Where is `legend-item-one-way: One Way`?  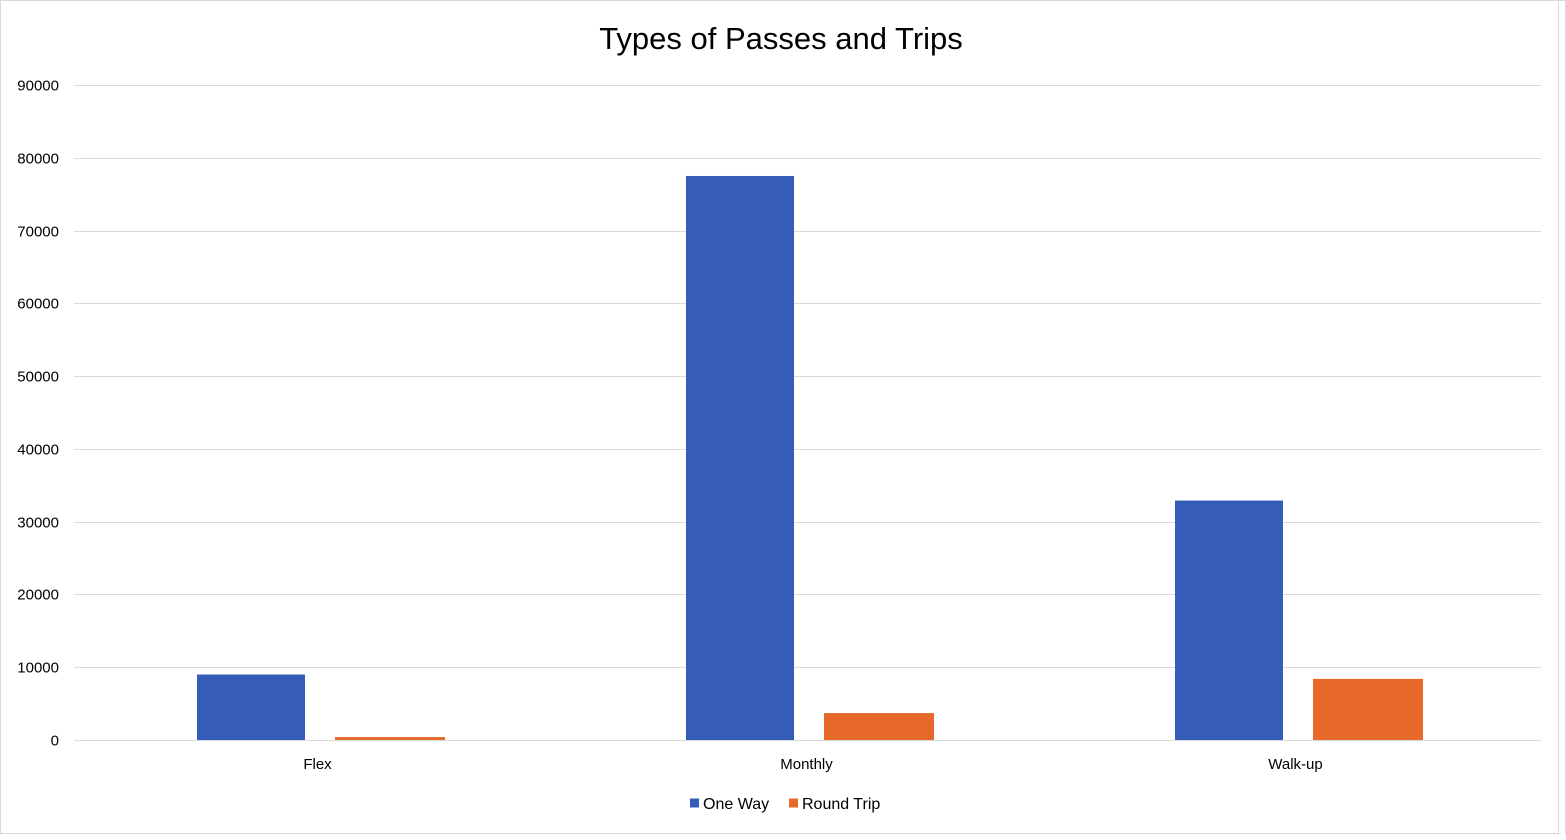 legend-item-one-way: One Way is located at coordinates (729, 804).